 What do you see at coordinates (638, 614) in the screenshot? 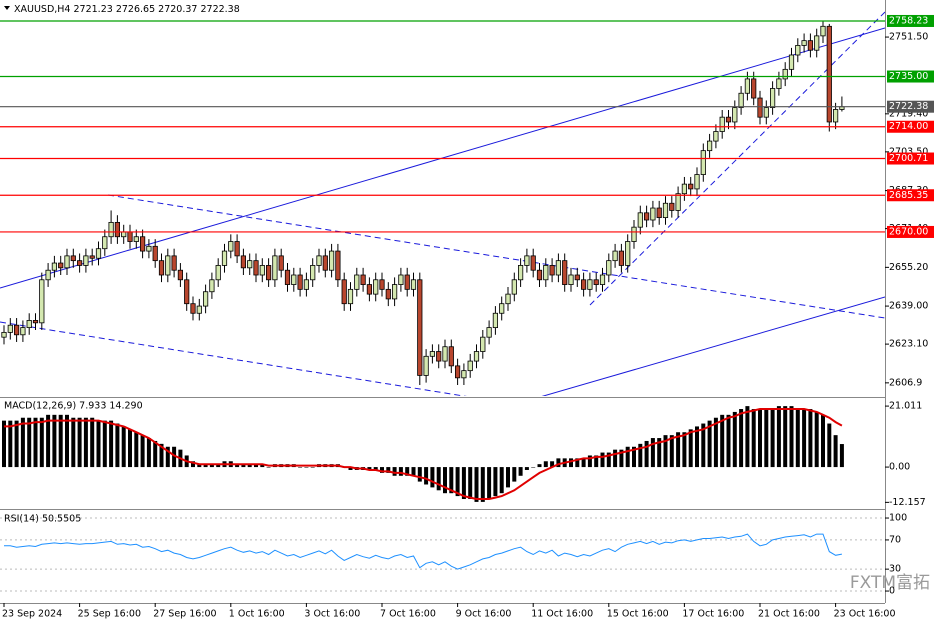
I see `x-tick-label: 15 Oct 16:00` at bounding box center [638, 614].